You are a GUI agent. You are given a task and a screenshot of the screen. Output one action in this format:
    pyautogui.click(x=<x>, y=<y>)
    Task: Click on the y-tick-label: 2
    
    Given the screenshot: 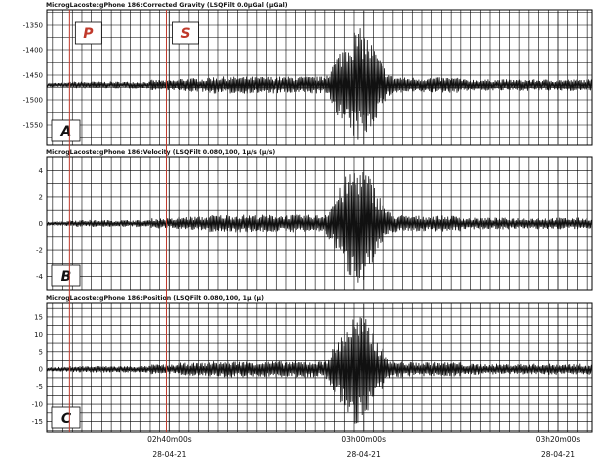 What is the action you would take?
    pyautogui.click(x=41, y=197)
    